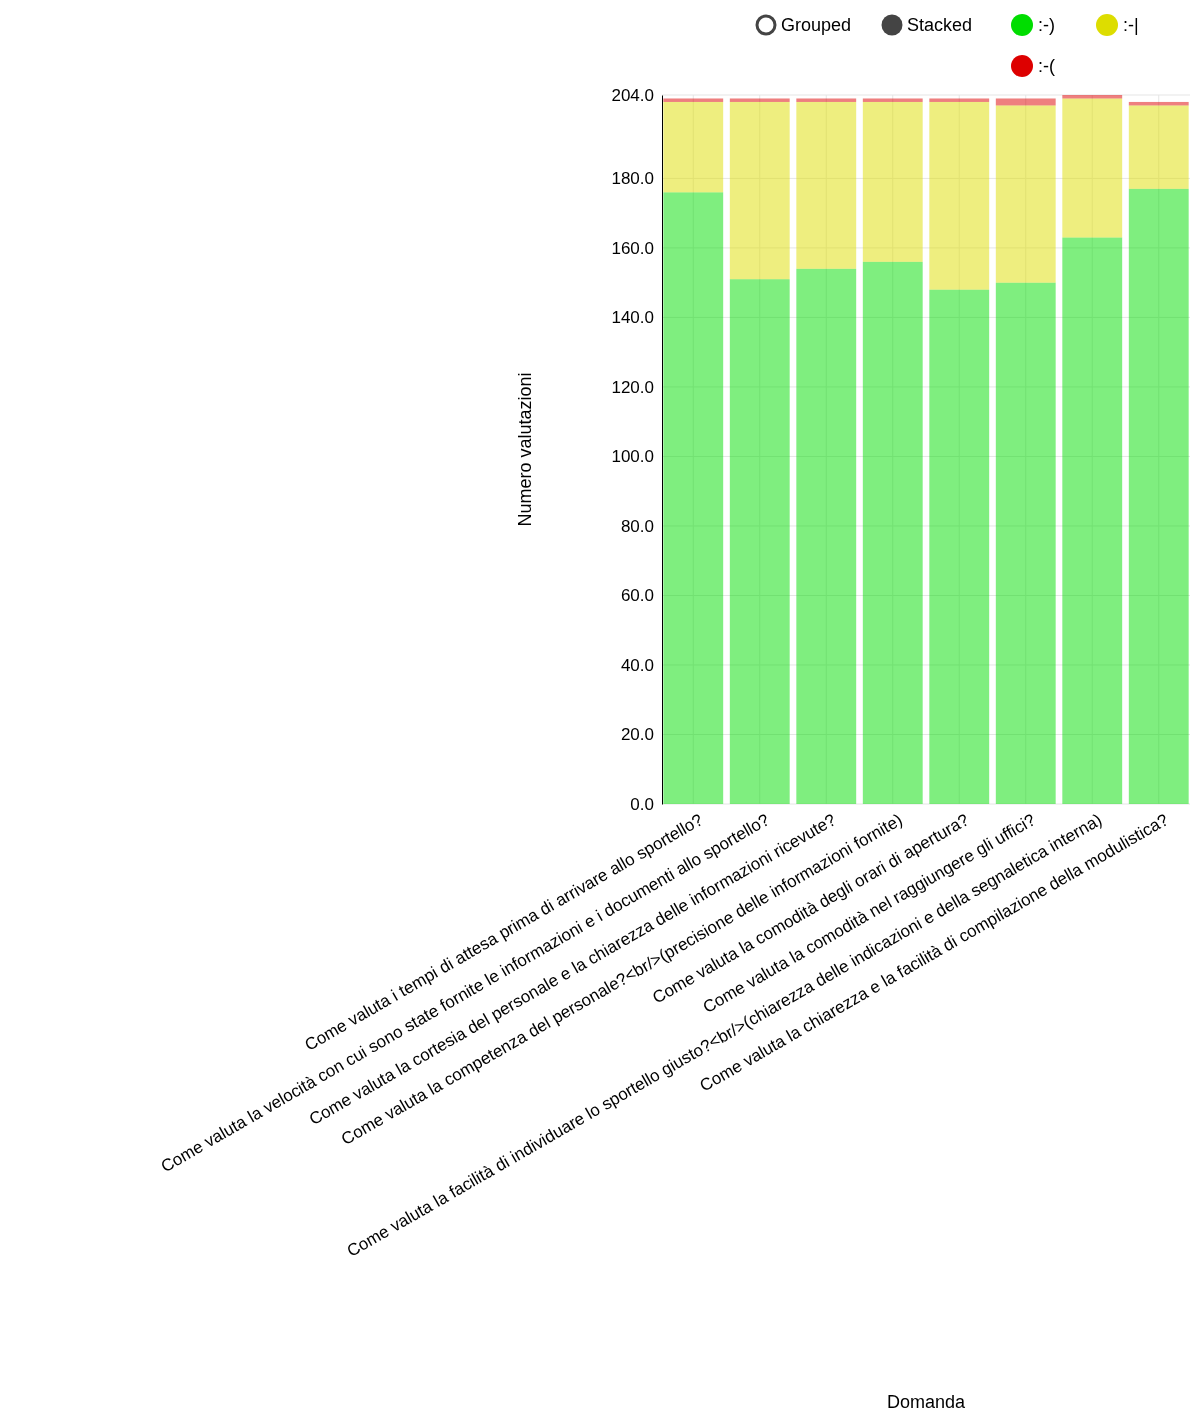 Image resolution: width=1192 pixels, height=1414 pixels. I want to click on y-tick-label: 180.0, so click(632, 179).